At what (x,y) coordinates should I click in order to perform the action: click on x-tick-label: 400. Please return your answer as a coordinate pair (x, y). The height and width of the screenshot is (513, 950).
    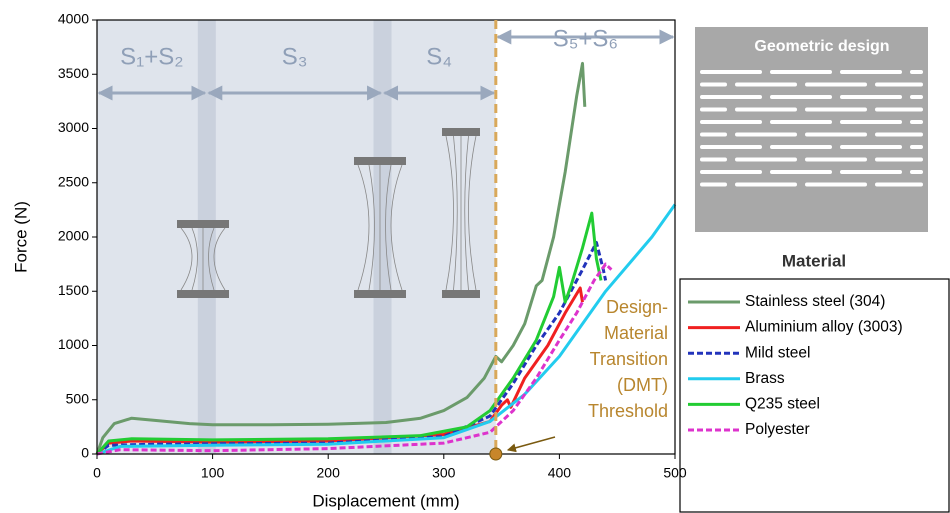
    Looking at the image, I should click on (560, 473).